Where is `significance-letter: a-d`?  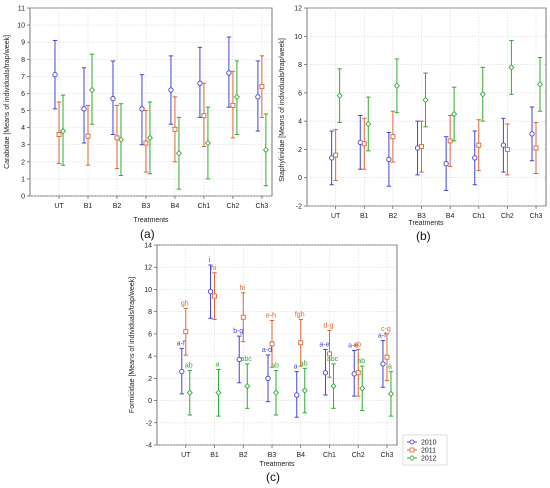 significance-letter: a-d is located at coordinates (267, 350).